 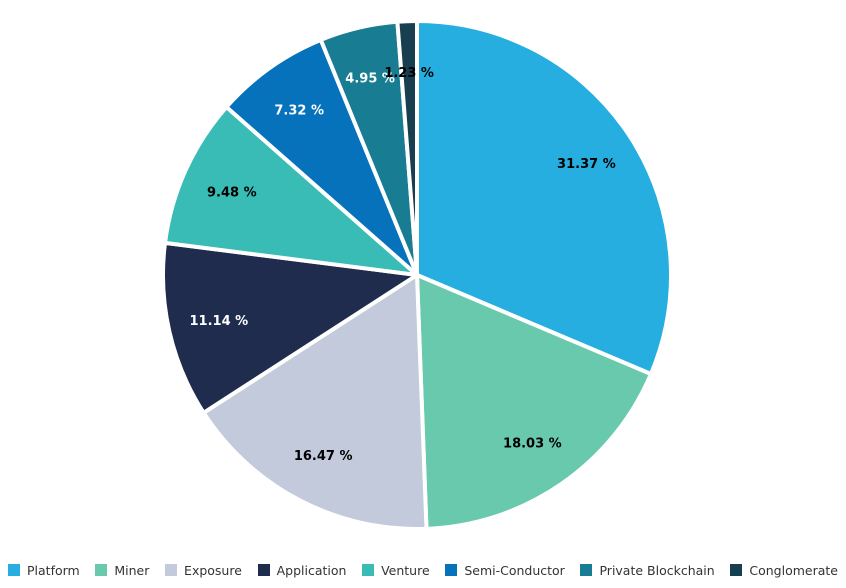 I want to click on data-label-exposure: 16.47 %, so click(x=323, y=456).